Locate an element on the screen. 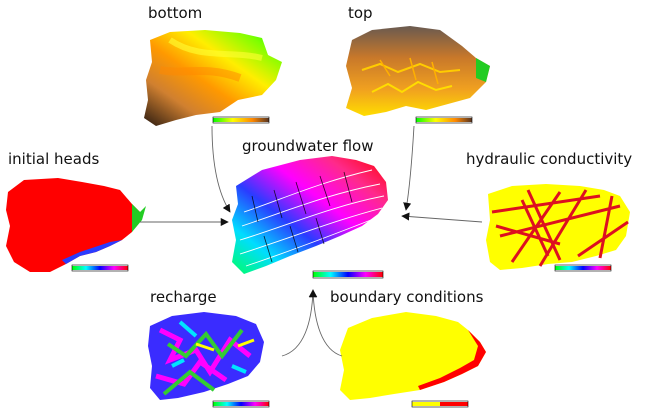 Image resolution: width=647 pixels, height=412 pixels. groundwater-flow-colorbar is located at coordinates (348, 274).